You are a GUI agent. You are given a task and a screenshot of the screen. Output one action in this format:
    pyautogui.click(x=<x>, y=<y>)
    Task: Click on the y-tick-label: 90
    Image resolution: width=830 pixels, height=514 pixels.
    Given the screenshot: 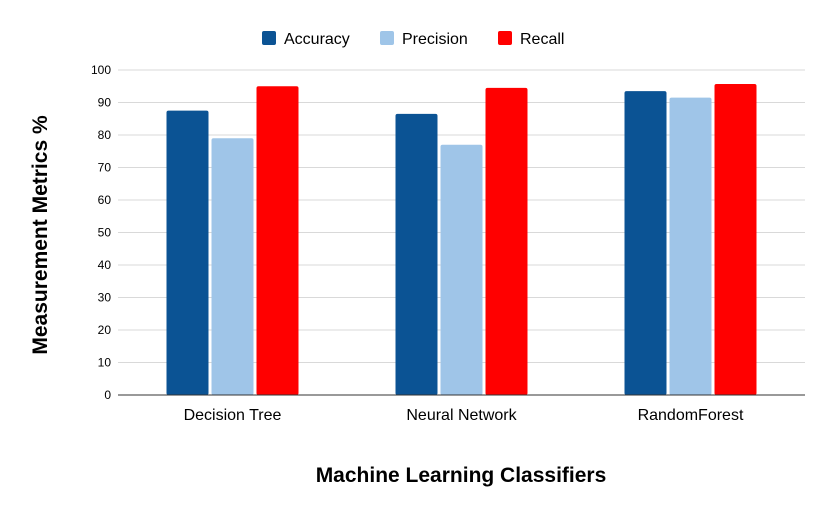 What is the action you would take?
    pyautogui.click(x=105, y=103)
    